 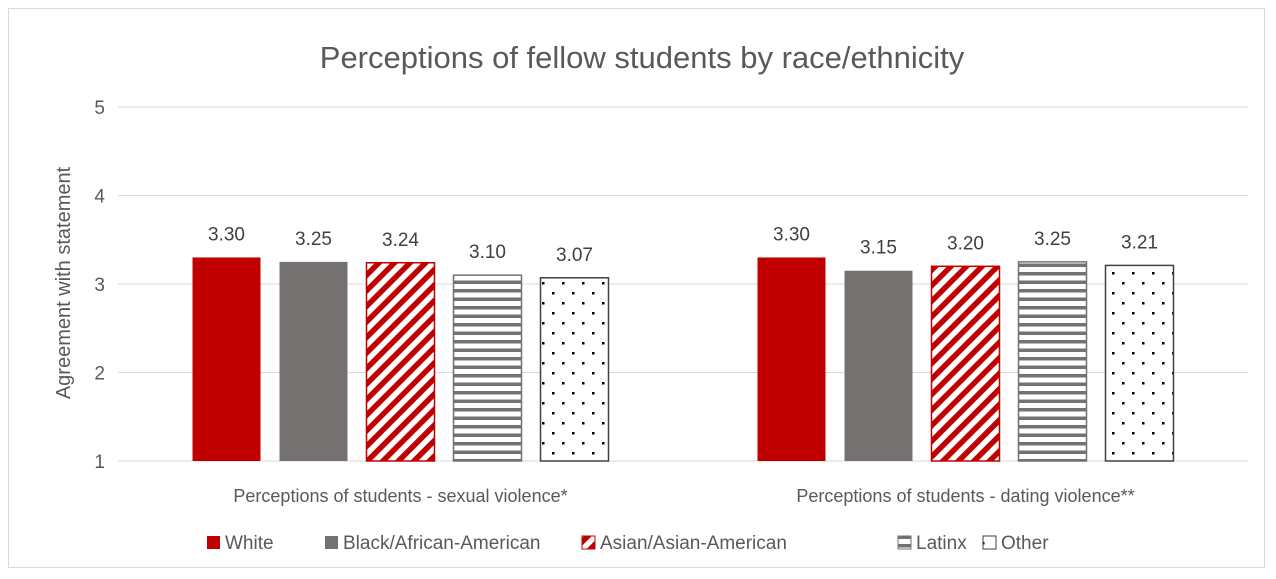 I want to click on data-label: 3.21, so click(x=1139, y=242).